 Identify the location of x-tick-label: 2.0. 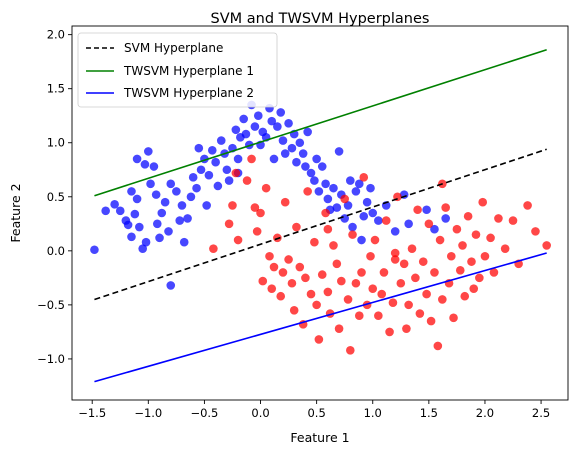
(485, 413).